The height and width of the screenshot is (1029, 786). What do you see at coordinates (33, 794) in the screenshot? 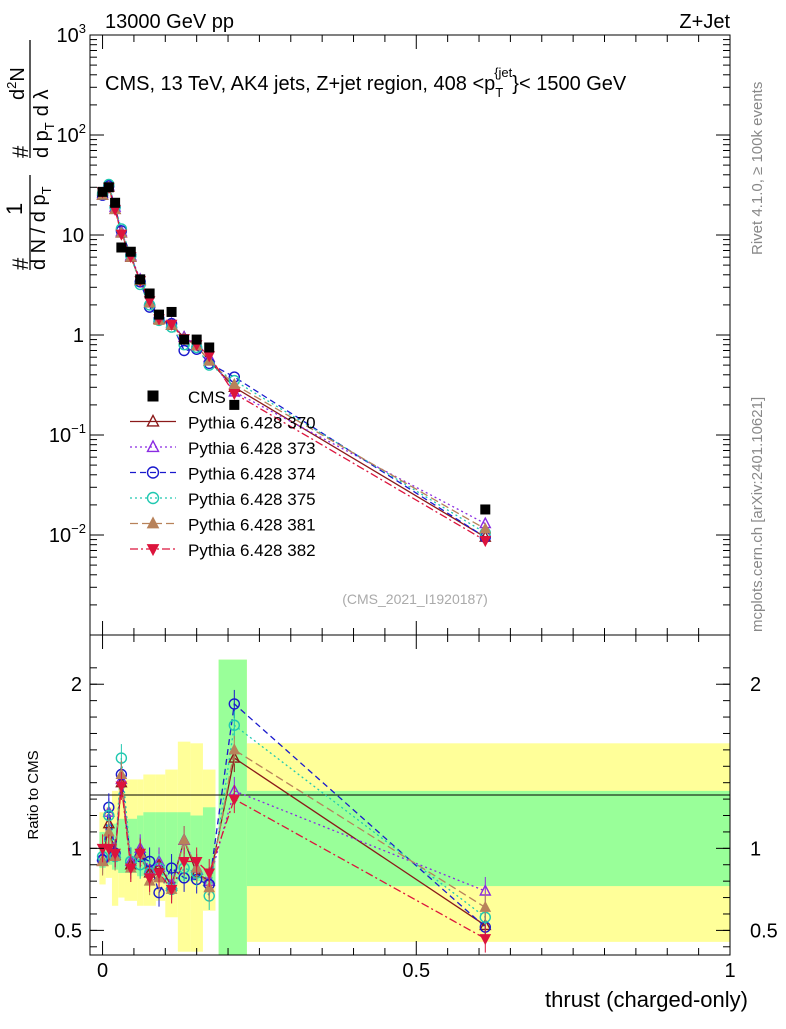
I see `ratio-ylabel: Ratio to CMS` at bounding box center [33, 794].